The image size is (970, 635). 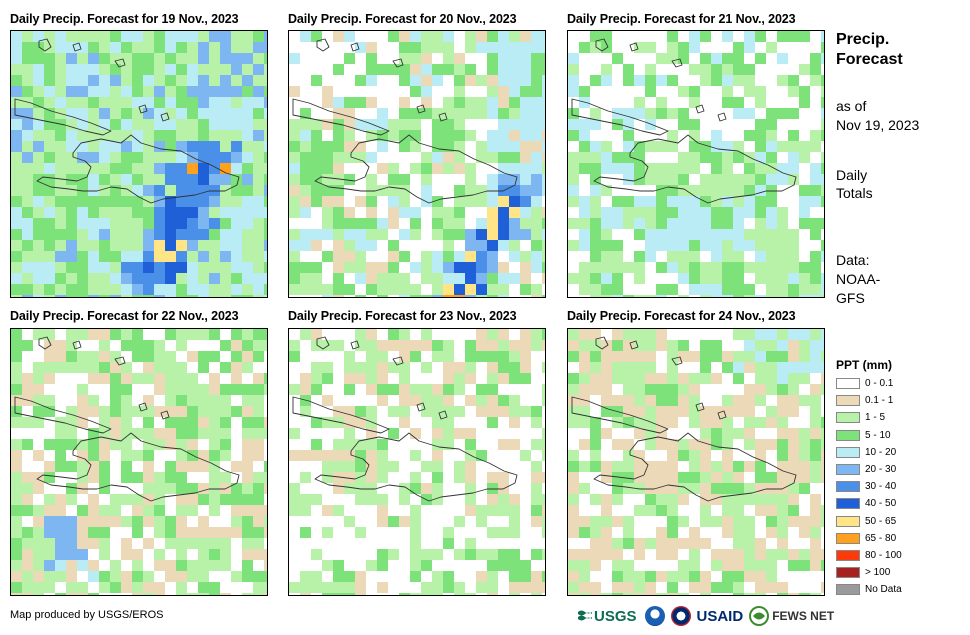 I want to click on legend-item: 0.1 - 1, so click(x=864, y=400).